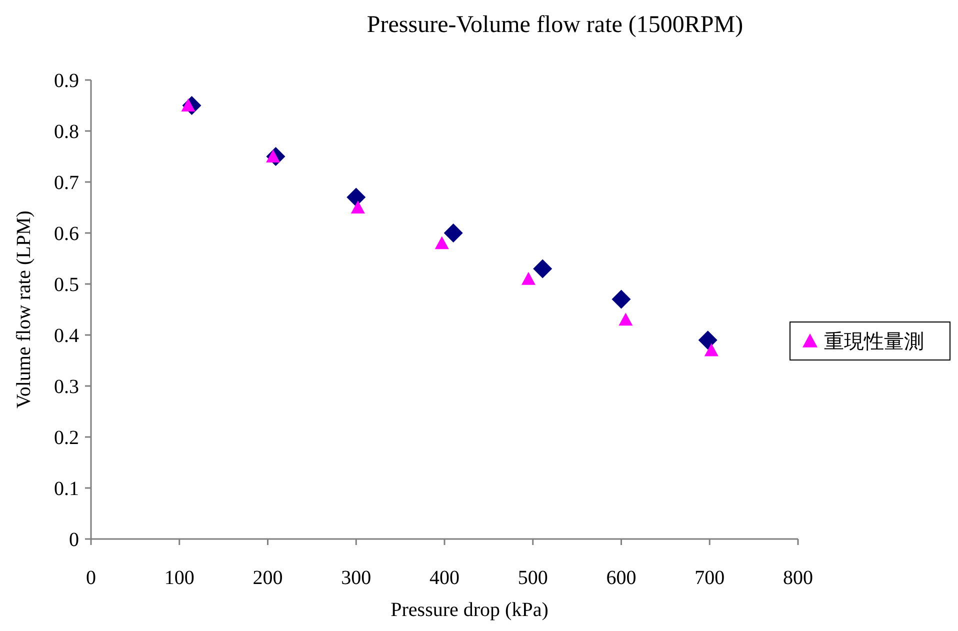 The width and height of the screenshot is (958, 631). What do you see at coordinates (66, 285) in the screenshot?
I see `y-tick-label: 0.5` at bounding box center [66, 285].